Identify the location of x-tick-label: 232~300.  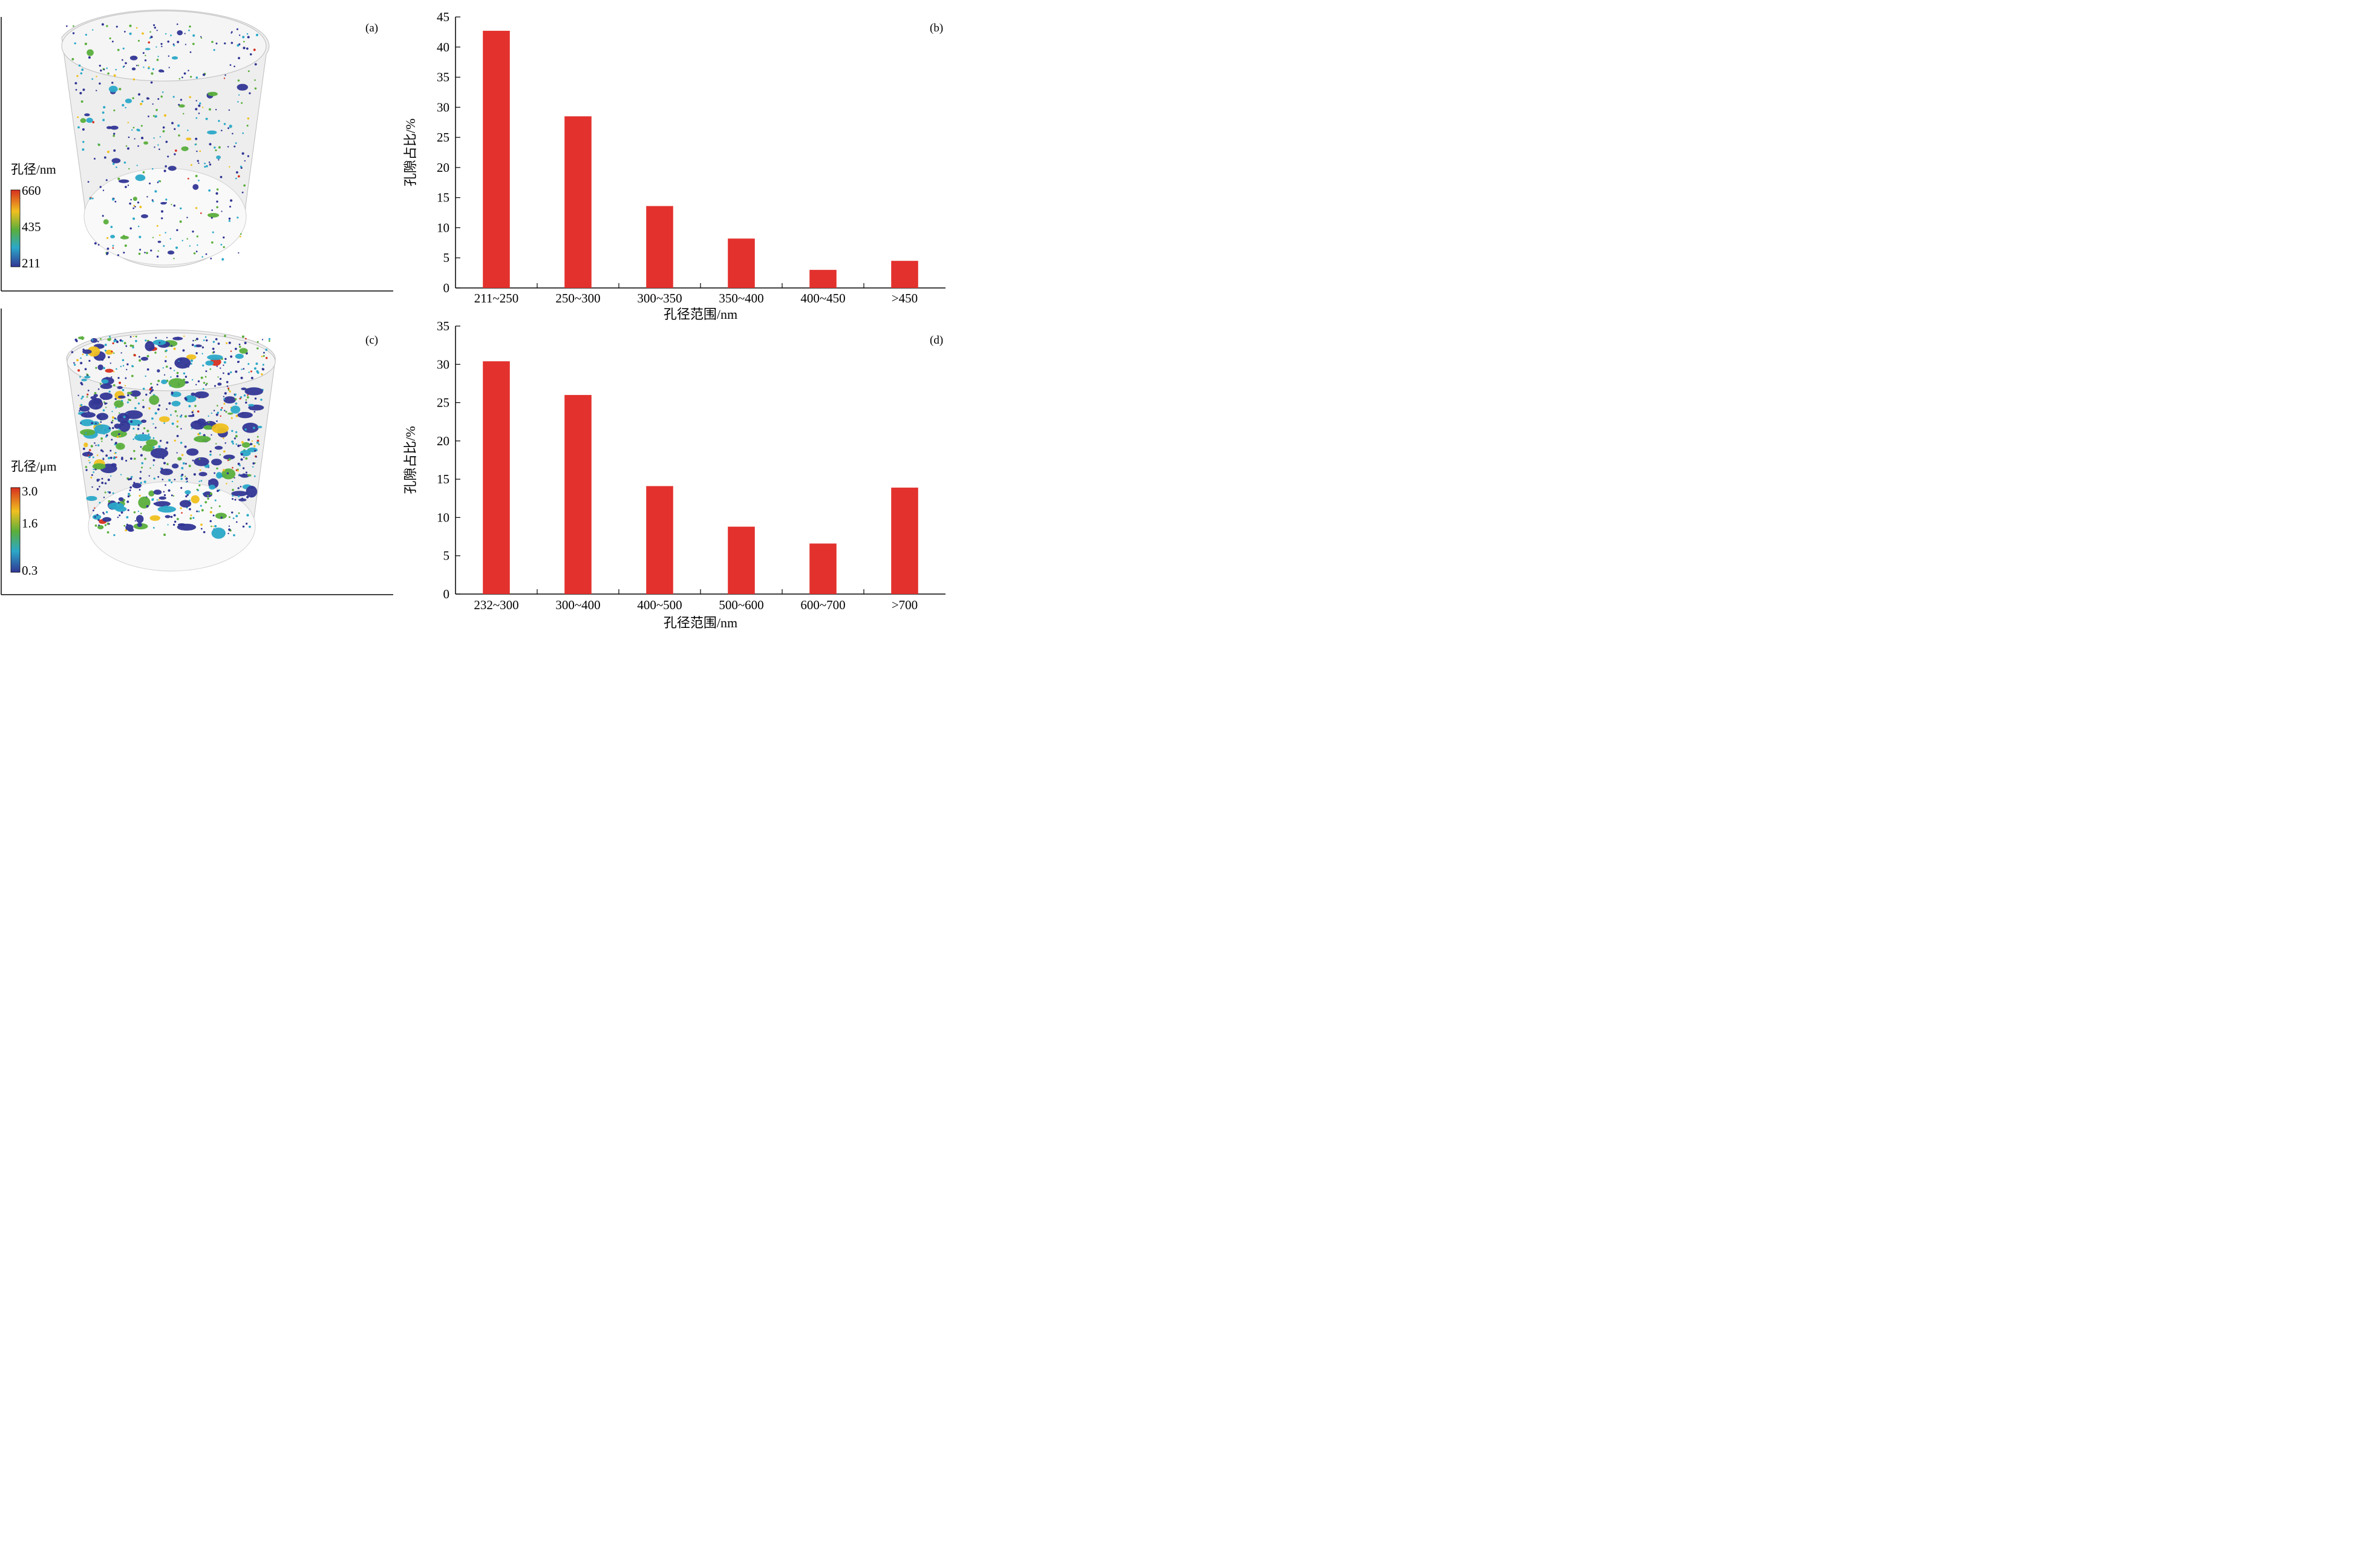
(496, 605).